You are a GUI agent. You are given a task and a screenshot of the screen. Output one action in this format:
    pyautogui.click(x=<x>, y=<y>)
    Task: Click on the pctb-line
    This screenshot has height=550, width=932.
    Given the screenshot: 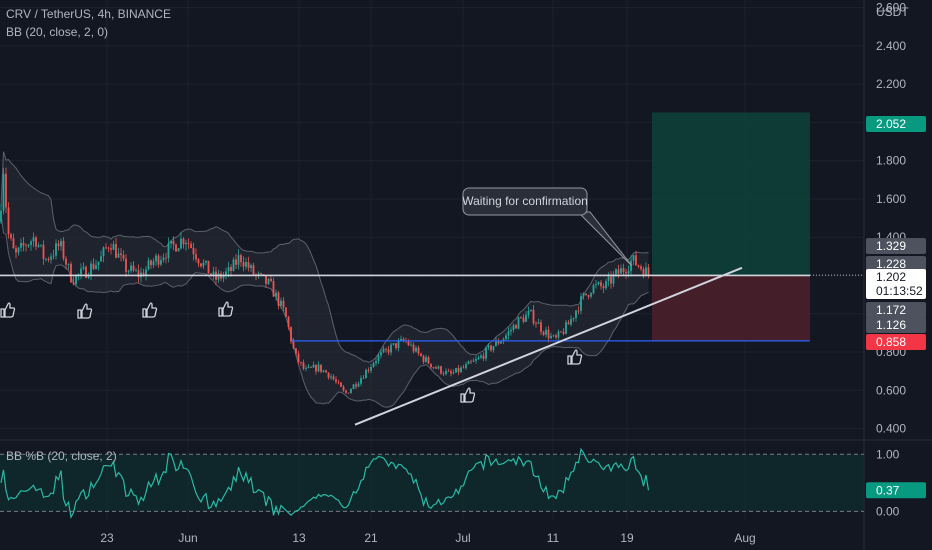 What is the action you would take?
    pyautogui.click(x=325, y=483)
    